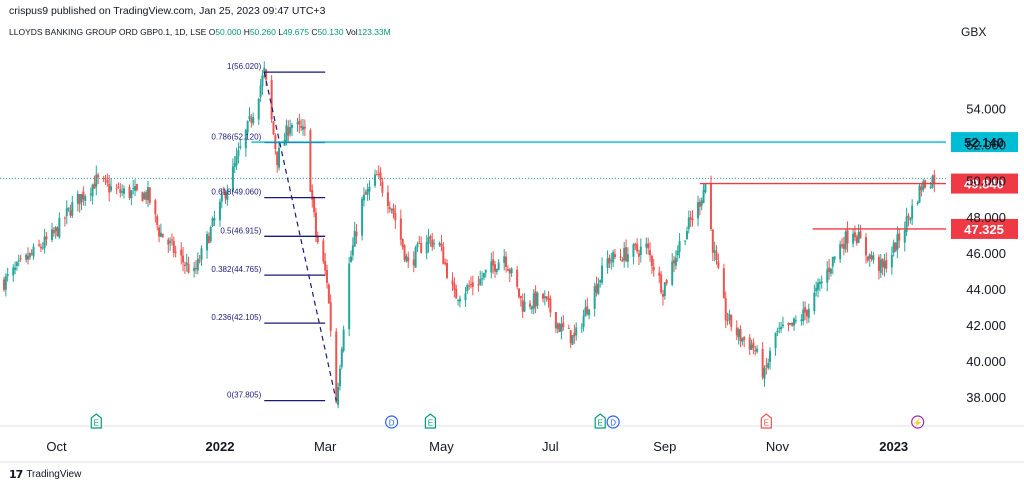 Image resolution: width=1024 pixels, height=489 pixels. Describe the element at coordinates (56, 446) in the screenshot. I see `x-tick-label: Oct` at that location.